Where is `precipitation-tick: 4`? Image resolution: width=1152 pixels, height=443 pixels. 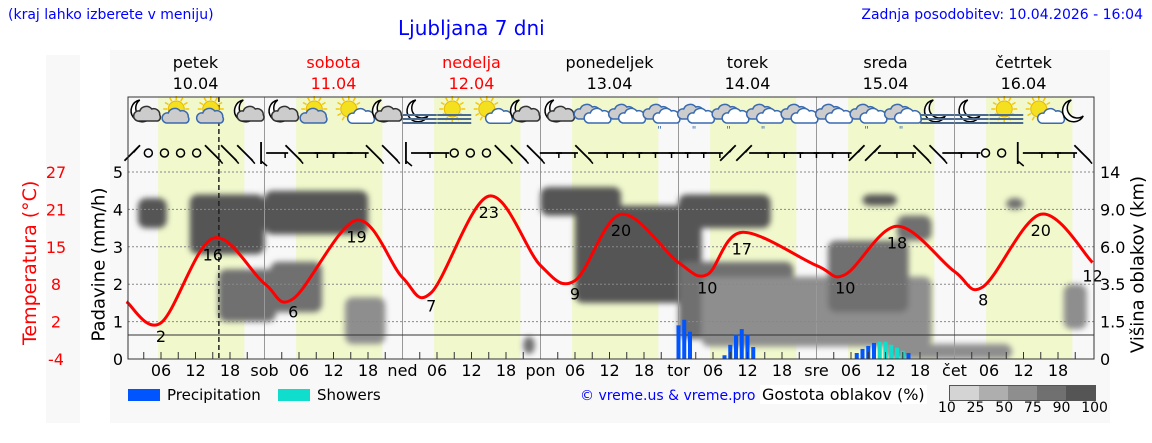
precipitation-tick: 4 is located at coordinates (118, 209).